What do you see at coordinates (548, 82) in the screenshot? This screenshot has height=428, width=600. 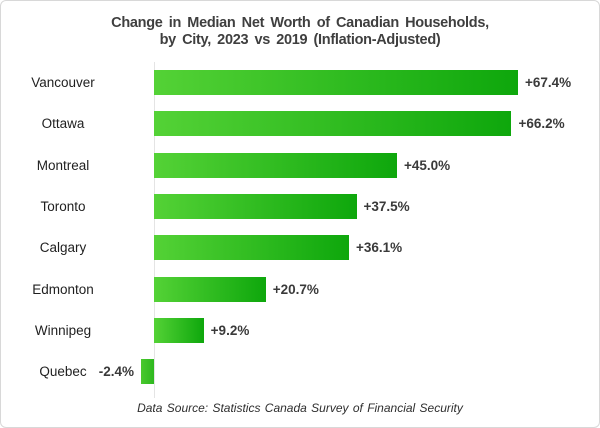 I see `value-label: +67.4%` at bounding box center [548, 82].